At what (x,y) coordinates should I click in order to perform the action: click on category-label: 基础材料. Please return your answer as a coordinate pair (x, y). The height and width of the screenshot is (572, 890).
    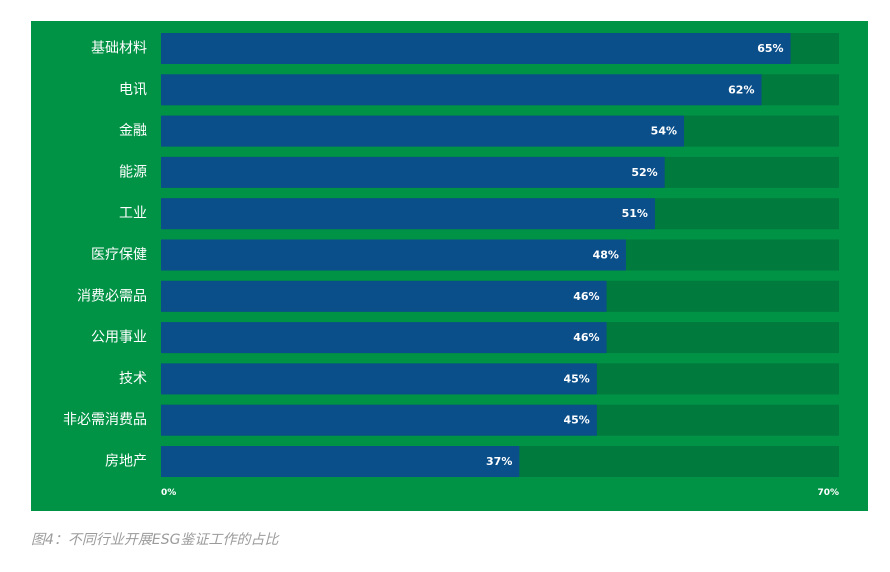
    Looking at the image, I should click on (119, 48).